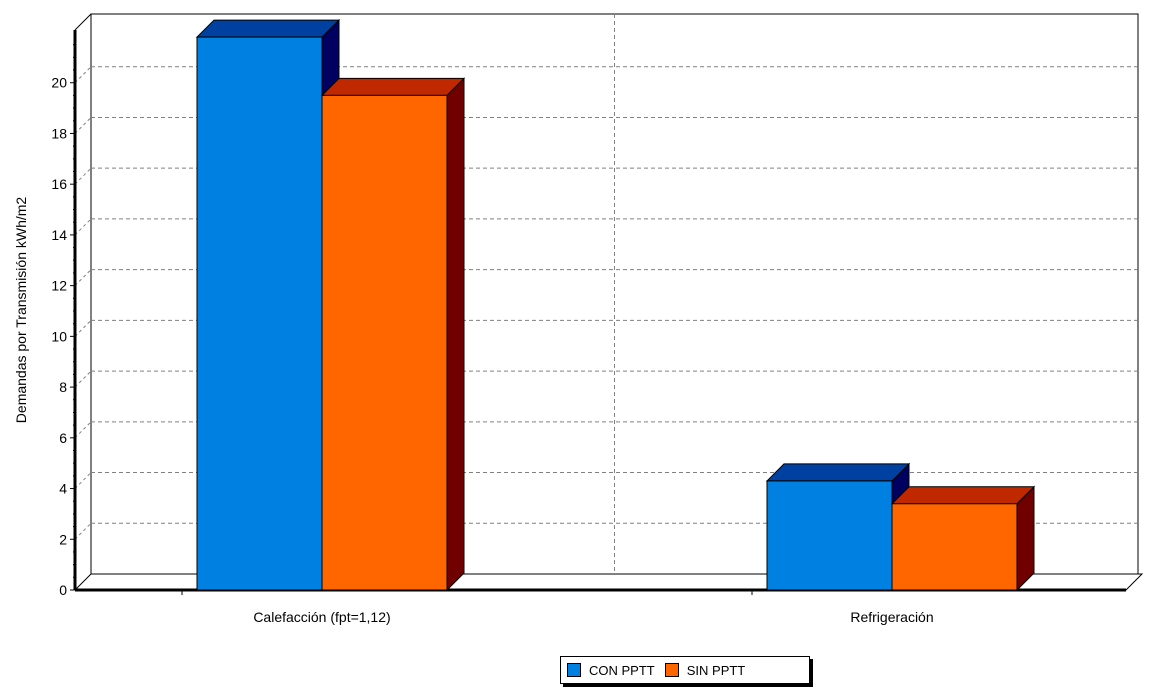 Image resolution: width=1154 pixels, height=690 pixels. Describe the element at coordinates (59, 235) in the screenshot. I see `y-tick-label: 14` at that location.